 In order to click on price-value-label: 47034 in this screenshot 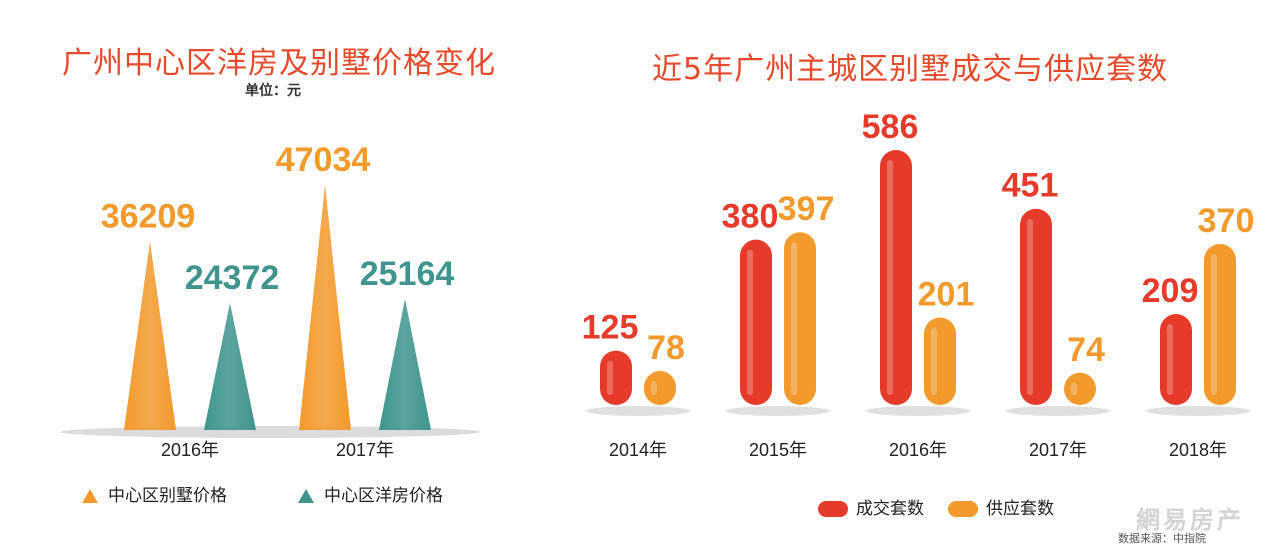, I will do `click(323, 160)`.